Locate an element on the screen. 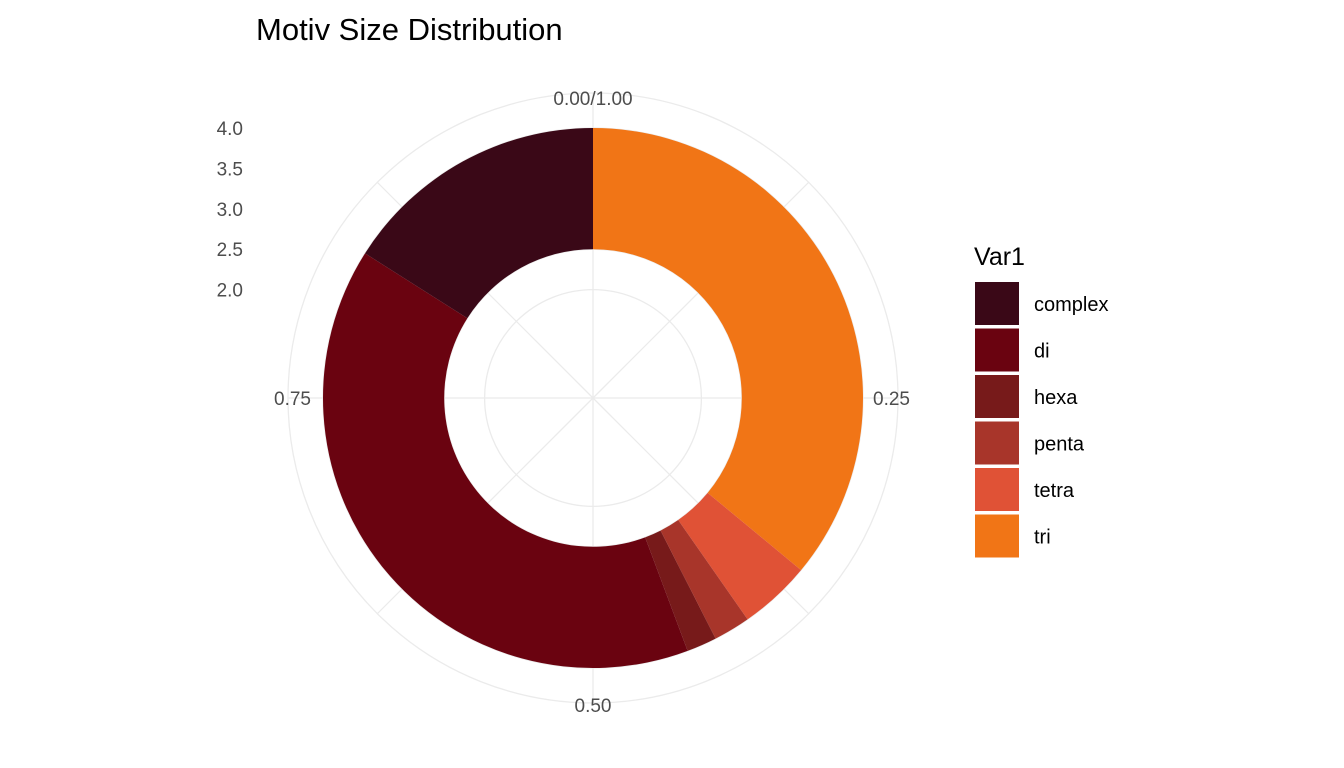 The image size is (1344, 768). radial-tick-label: 2.0 is located at coordinates (230, 291).